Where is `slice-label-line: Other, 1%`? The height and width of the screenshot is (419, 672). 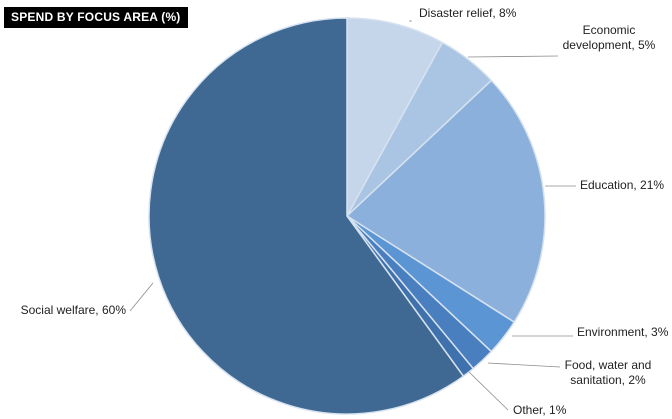 slice-label-line: Other, 1% is located at coordinates (540, 410).